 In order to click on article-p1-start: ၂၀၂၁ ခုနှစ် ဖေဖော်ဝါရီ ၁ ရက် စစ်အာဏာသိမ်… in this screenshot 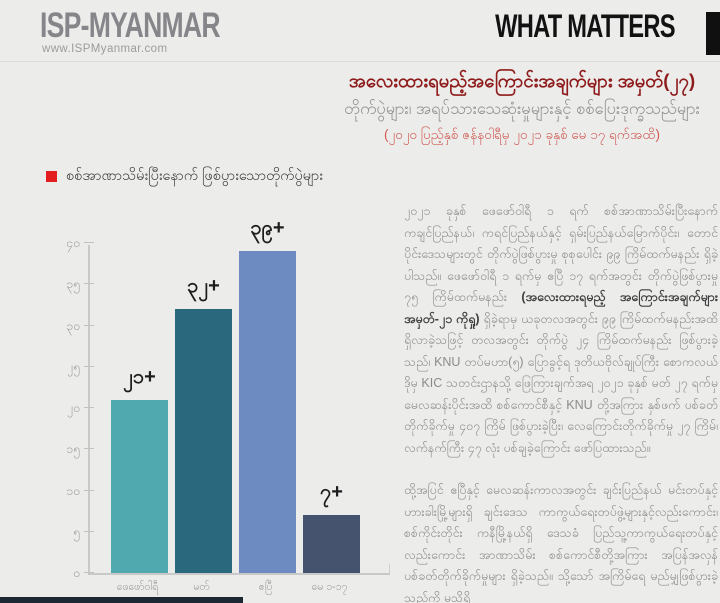, I will do `click(561, 254)`.